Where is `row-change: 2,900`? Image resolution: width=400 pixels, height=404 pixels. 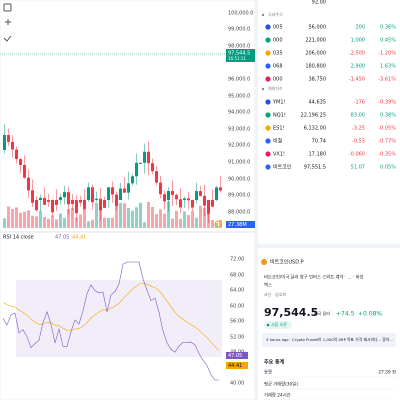 row-change: 2,900 is located at coordinates (358, 67).